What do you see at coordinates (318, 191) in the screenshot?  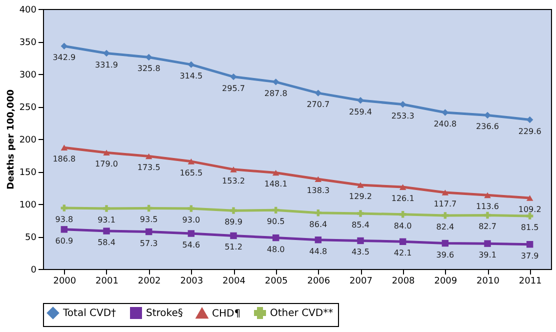 I see `data-label: 138.3` at bounding box center [318, 191].